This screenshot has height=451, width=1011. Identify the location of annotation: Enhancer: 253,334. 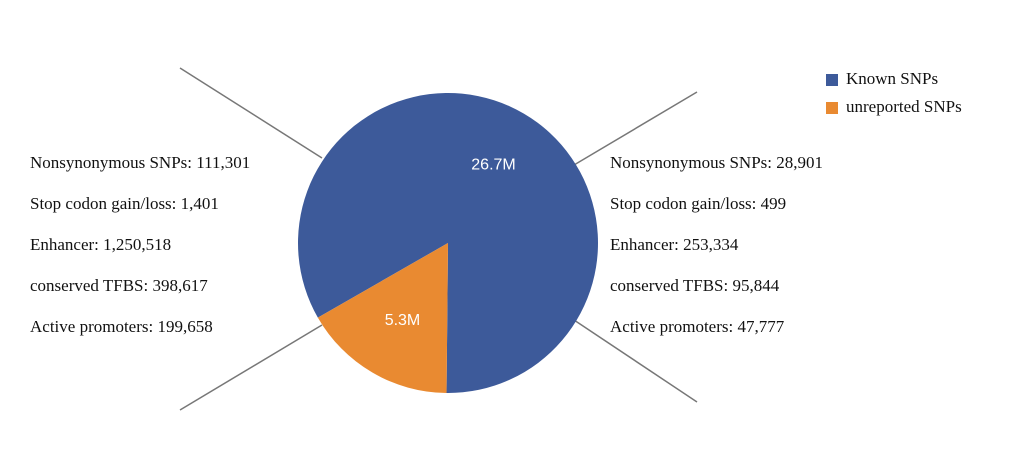
(674, 244).